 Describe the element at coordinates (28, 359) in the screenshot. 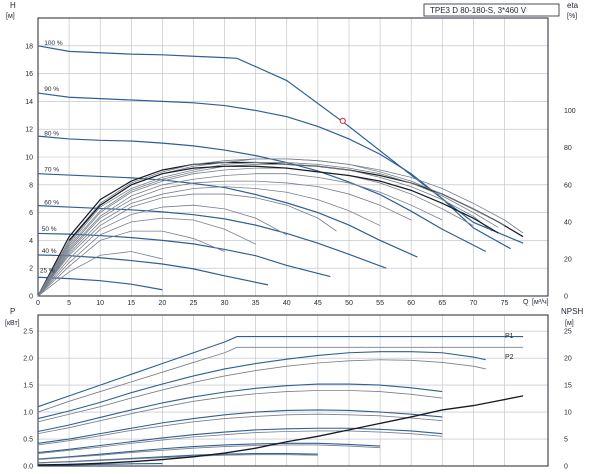

I see `bottom-left-y-tick-label: 2.0` at that location.